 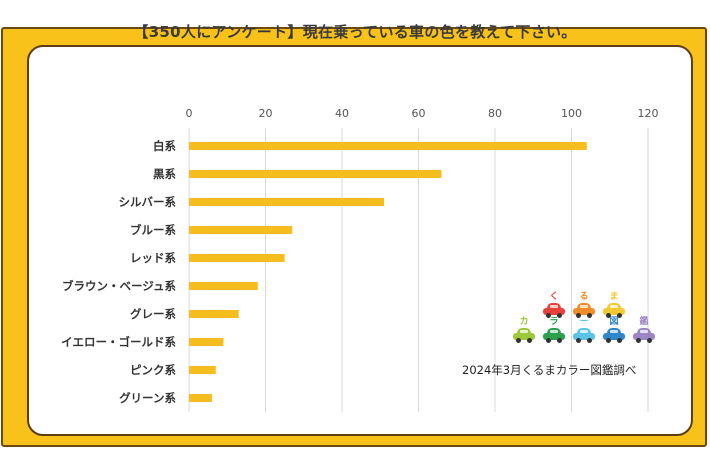 What do you see at coordinates (119, 286) in the screenshot?
I see `category-label: ブラウン・ベージュ系` at bounding box center [119, 286].